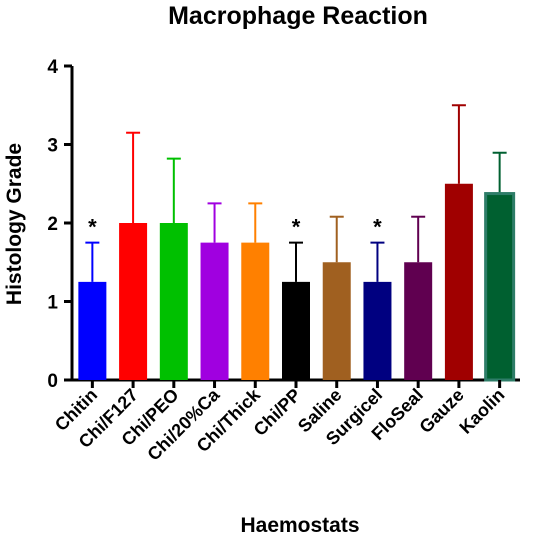  I want to click on x-tick-label: Kaolin, so click(481, 411).